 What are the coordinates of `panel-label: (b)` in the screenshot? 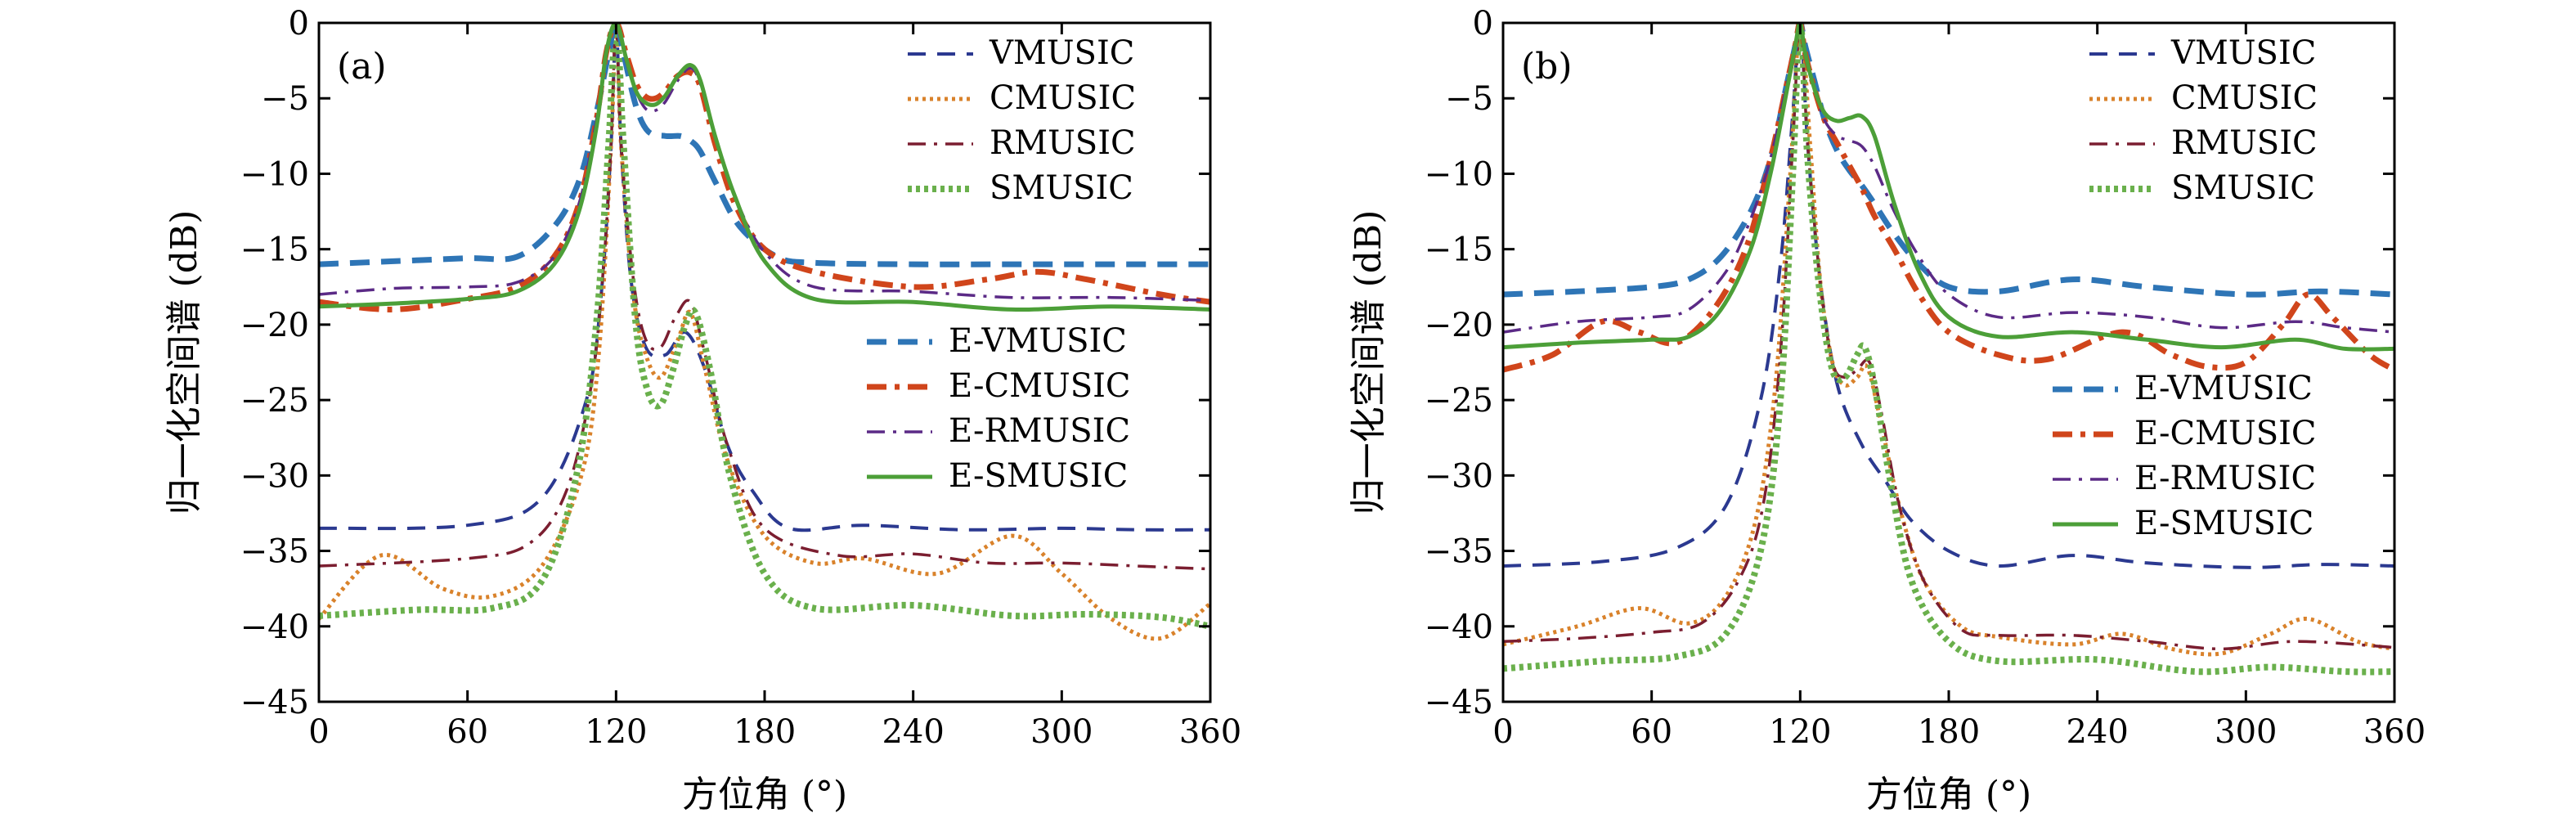 It's located at (1547, 67).